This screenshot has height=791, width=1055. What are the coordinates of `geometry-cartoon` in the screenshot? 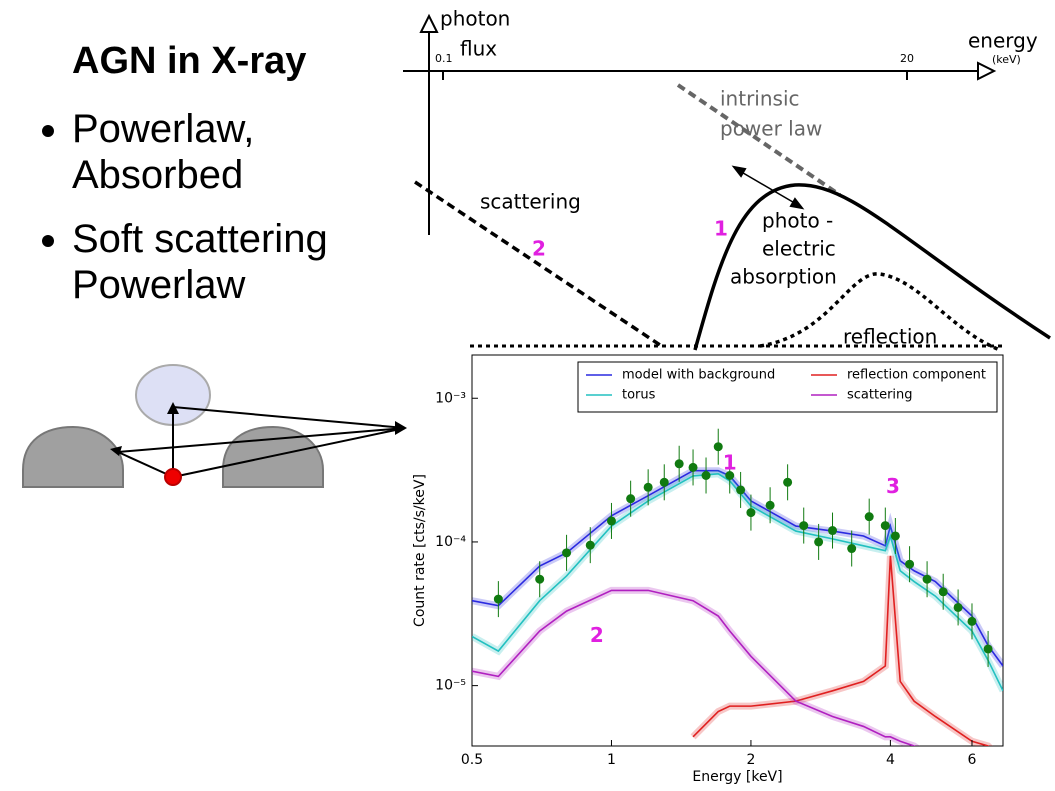 It's located at (214, 426).